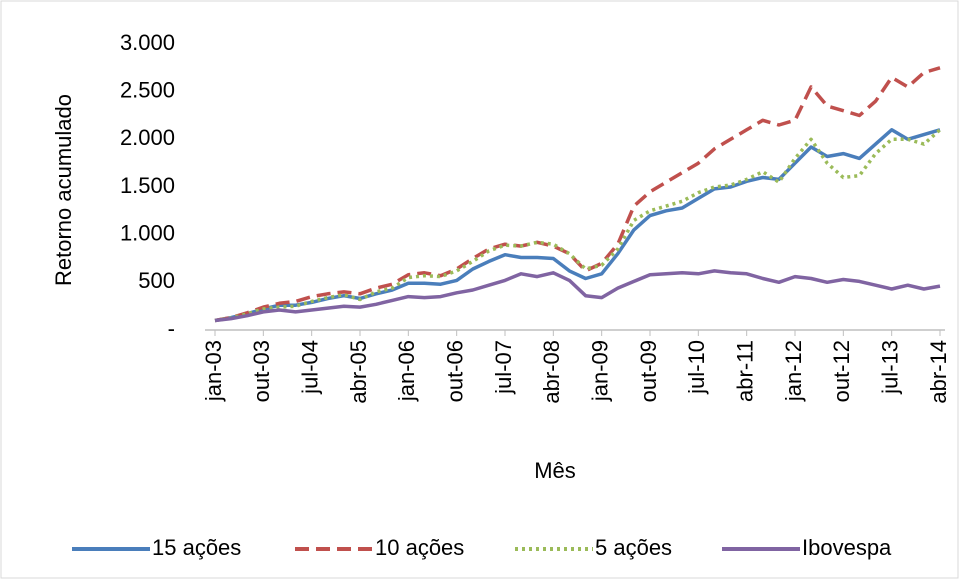 The height and width of the screenshot is (580, 960). What do you see at coordinates (309, 367) in the screenshot?
I see `x-tick-label: jul-04` at bounding box center [309, 367].